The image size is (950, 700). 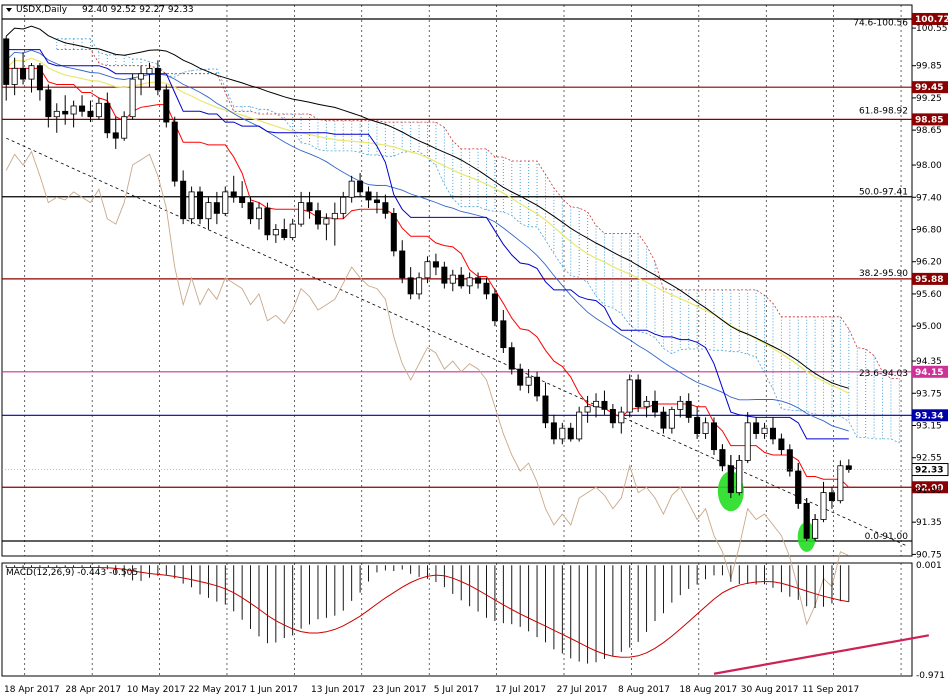 What do you see at coordinates (929, 459) in the screenshot?
I see `y-tick-label: 92.55` at bounding box center [929, 459].